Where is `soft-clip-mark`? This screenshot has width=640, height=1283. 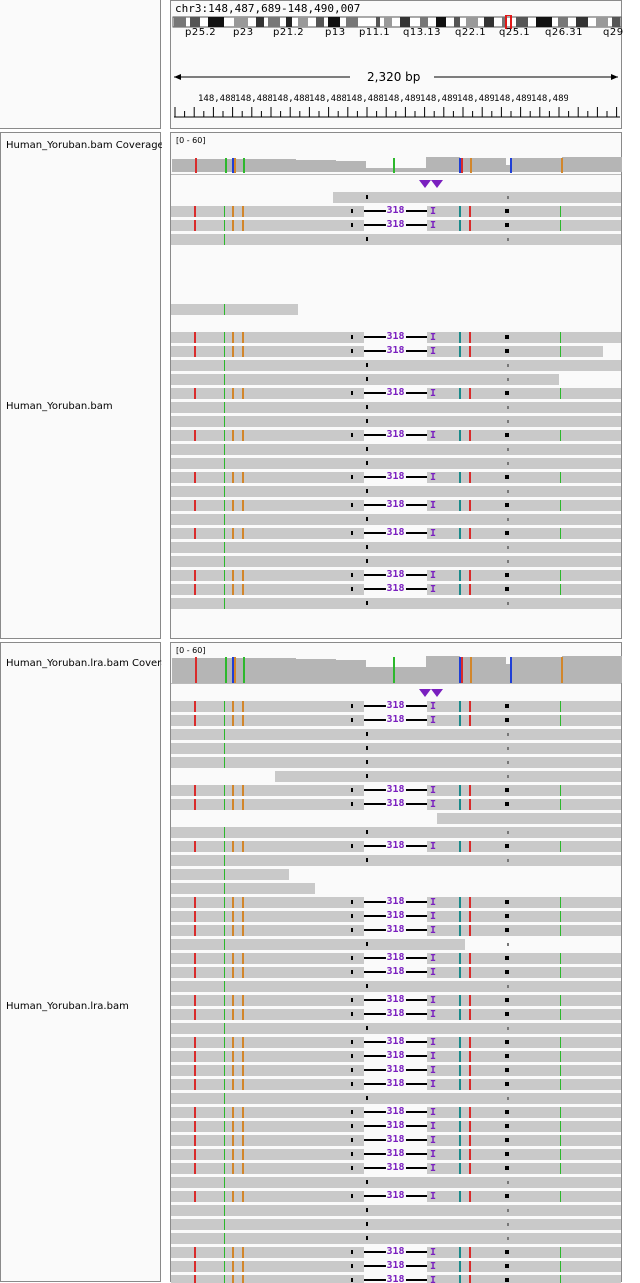 soft-clip-mark is located at coordinates (352, 972).